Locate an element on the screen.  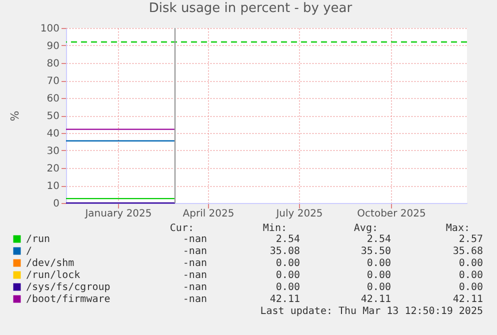
text: 35.68 is located at coordinates (467, 252).